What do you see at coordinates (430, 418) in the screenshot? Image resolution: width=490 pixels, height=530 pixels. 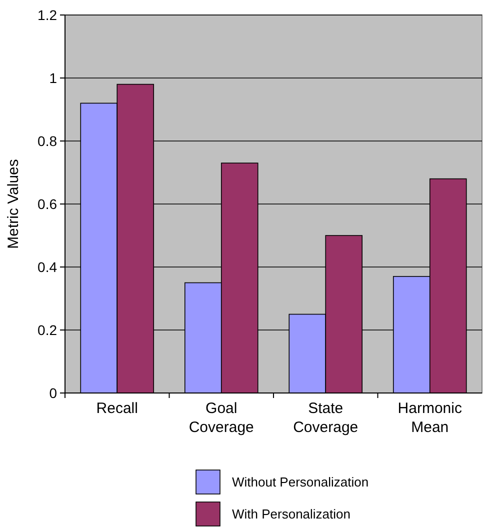 I see `x-tick-label: Harmonic Mean` at bounding box center [430, 418].